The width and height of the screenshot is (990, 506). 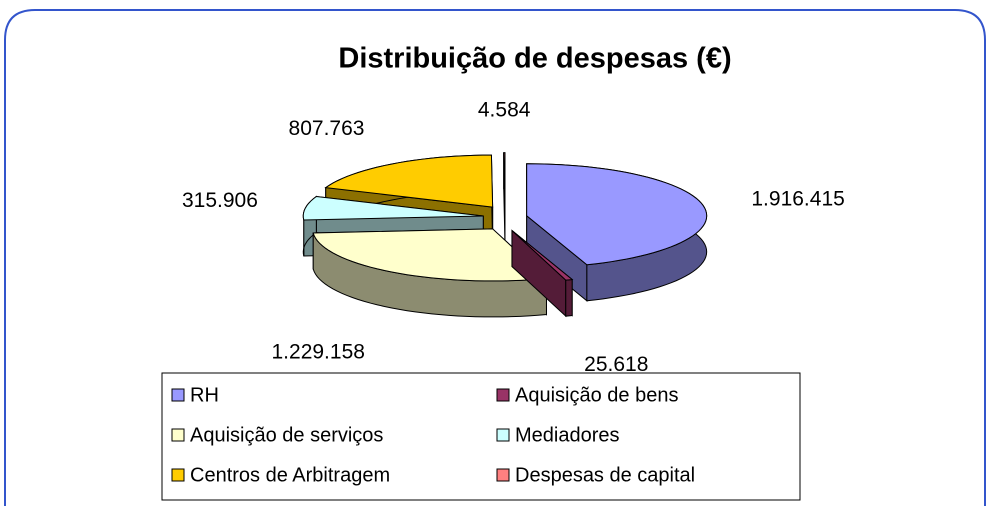 I want to click on legend-label: Aquisição de bens, so click(x=596, y=395).